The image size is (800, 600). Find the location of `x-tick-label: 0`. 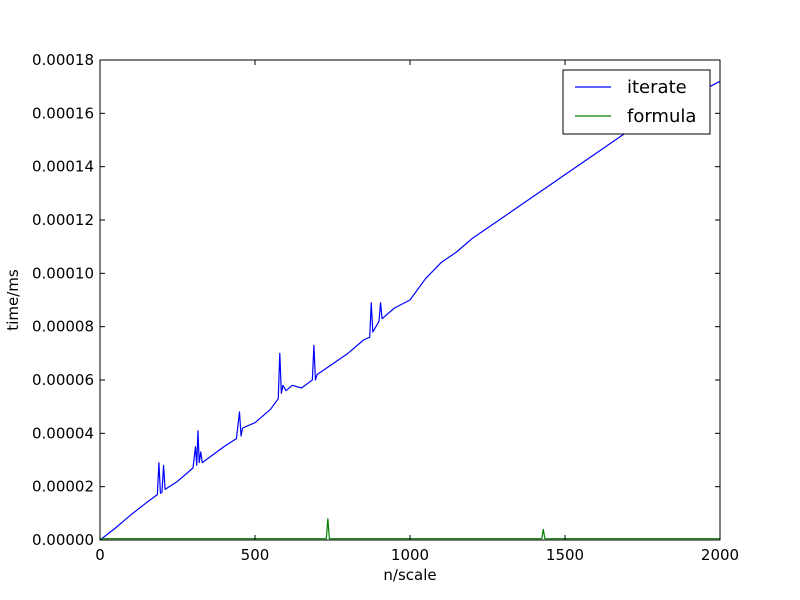

x-tick-label: 0 is located at coordinates (100, 555).